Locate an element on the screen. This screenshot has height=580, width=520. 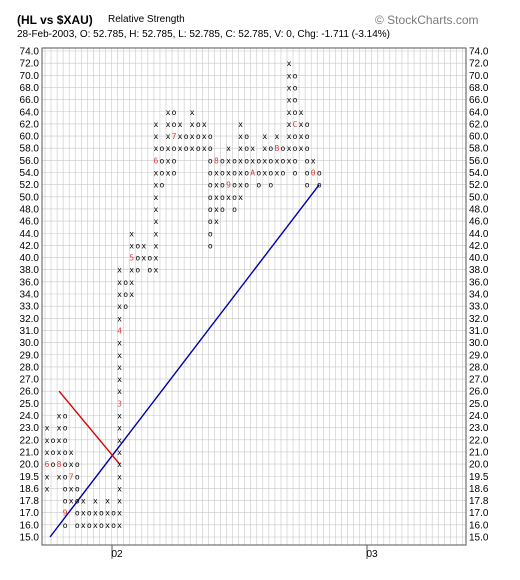
y-tick-label-left: 26.0 is located at coordinates (30, 392).